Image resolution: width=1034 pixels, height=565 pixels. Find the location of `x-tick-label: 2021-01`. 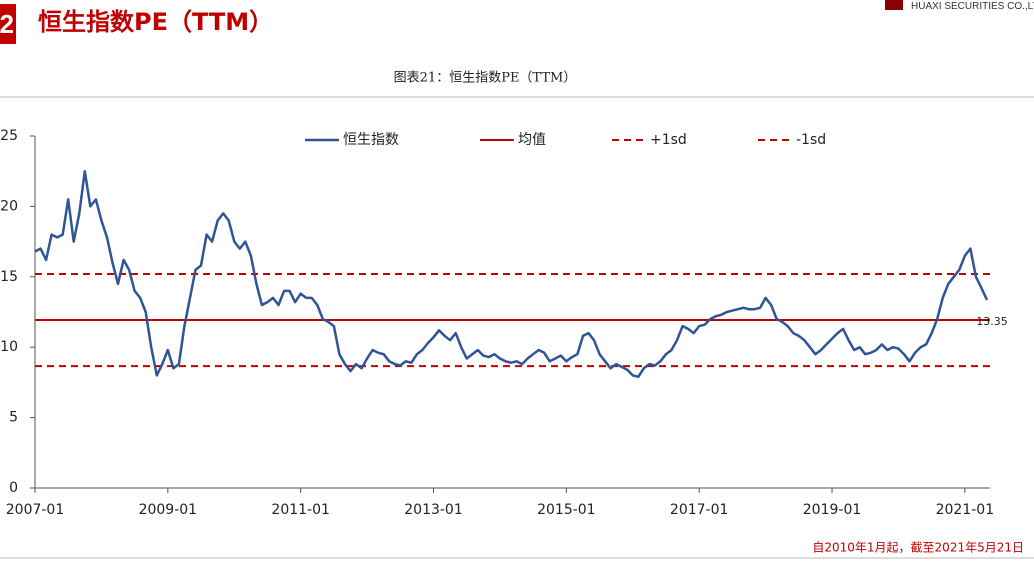

x-tick-label: 2021-01 is located at coordinates (965, 510).